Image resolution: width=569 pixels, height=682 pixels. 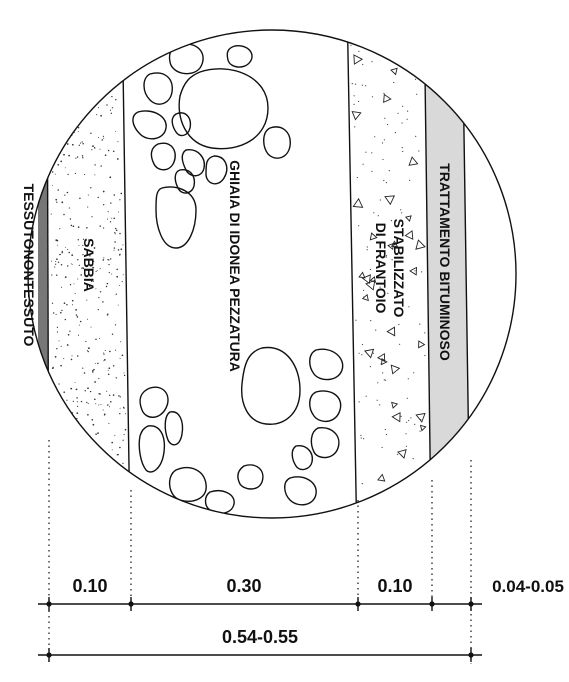 I want to click on dim-total: 0.54-0.55, so click(x=260, y=637).